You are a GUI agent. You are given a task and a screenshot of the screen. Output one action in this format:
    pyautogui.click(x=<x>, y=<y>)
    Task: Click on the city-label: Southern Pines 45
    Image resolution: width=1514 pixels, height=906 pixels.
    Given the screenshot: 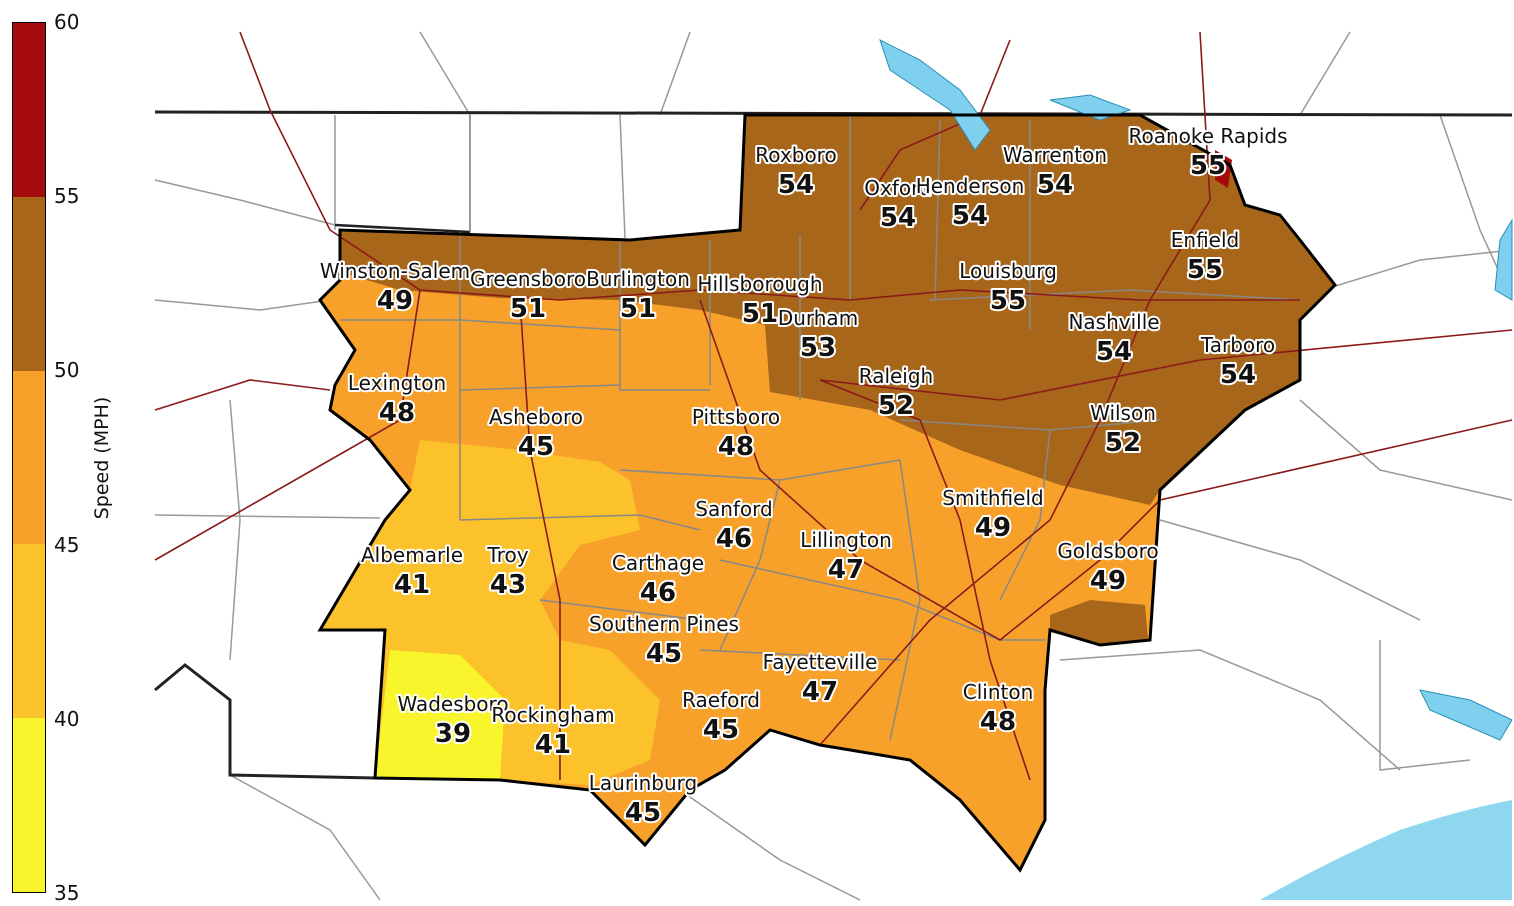 What is the action you would take?
    pyautogui.click(x=664, y=640)
    